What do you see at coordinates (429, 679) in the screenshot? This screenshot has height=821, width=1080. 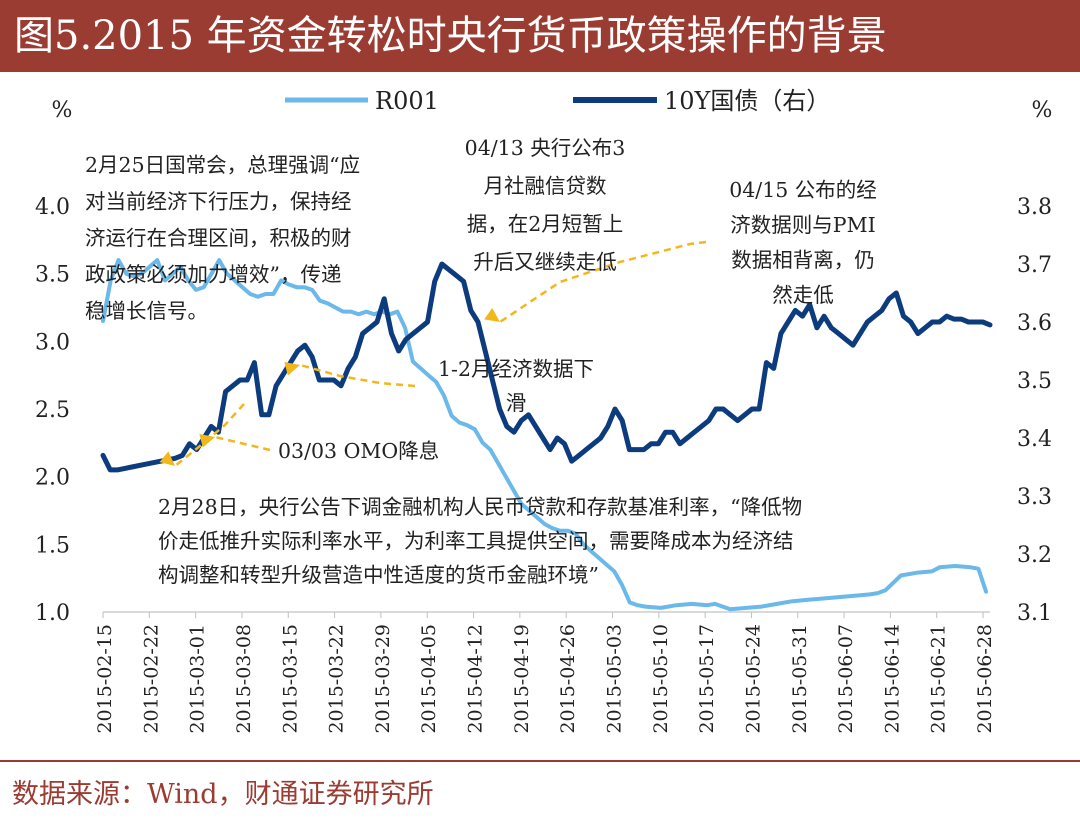 I see `x-tick-label: 2015-04-05` at bounding box center [429, 679].